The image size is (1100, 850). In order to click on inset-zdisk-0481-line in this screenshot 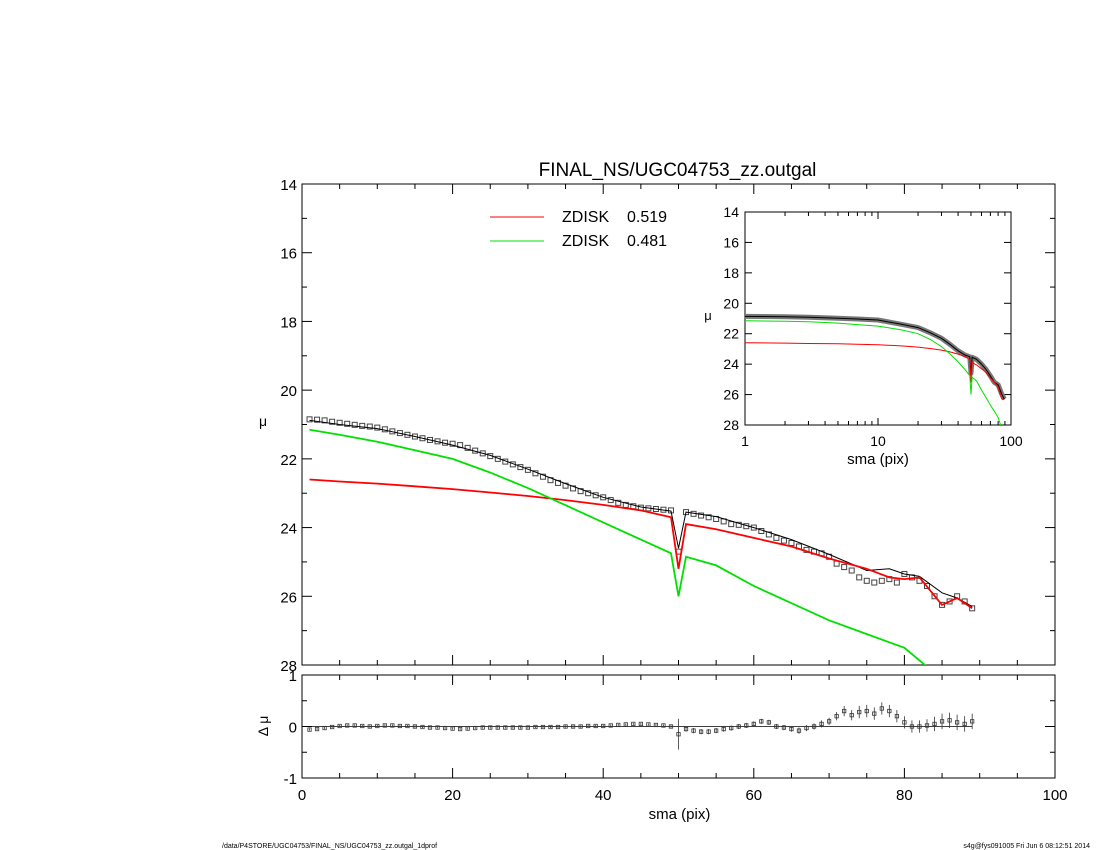, I will do `click(873, 372)`.